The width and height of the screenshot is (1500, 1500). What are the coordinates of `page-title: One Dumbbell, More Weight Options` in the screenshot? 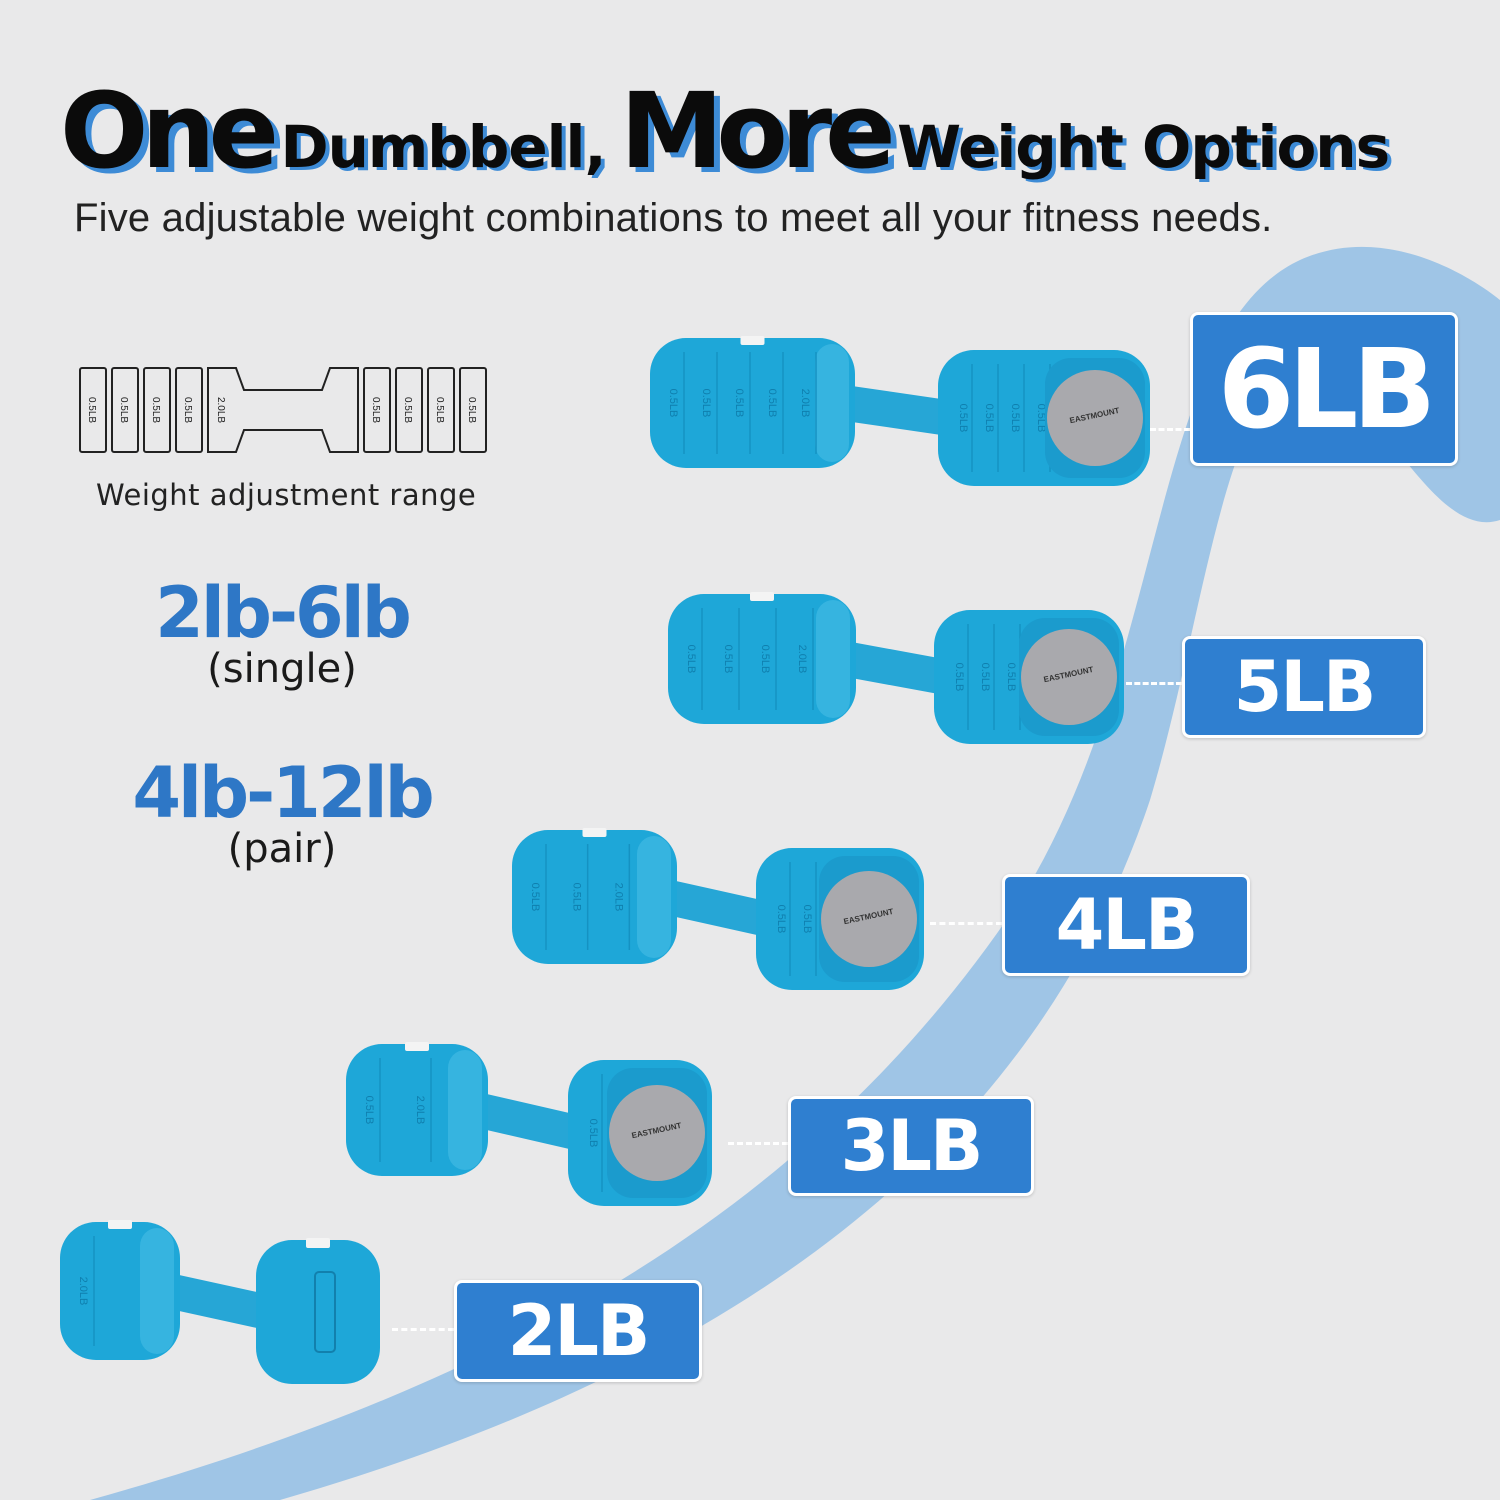 It's located at (770, 135).